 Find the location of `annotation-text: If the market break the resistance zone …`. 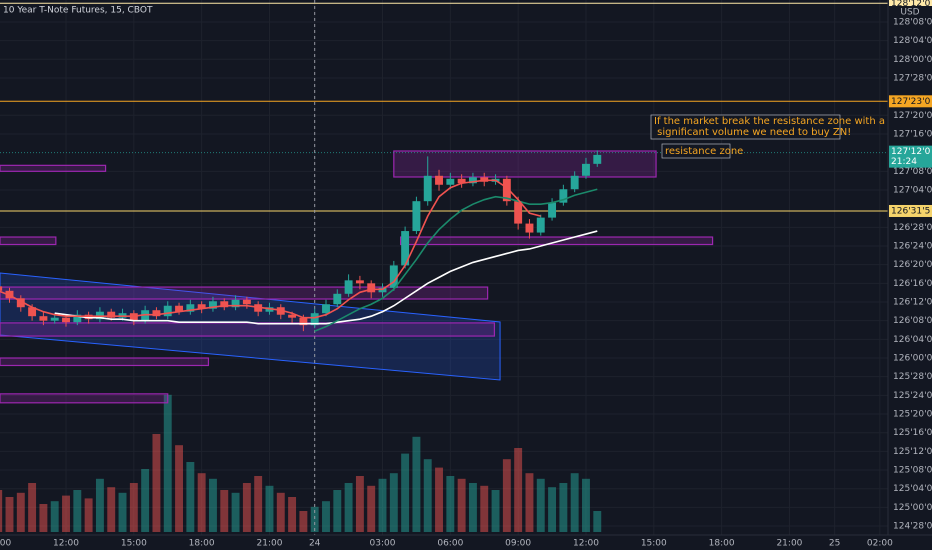

annotation-text: If the market break the resistance zone … is located at coordinates (769, 121).